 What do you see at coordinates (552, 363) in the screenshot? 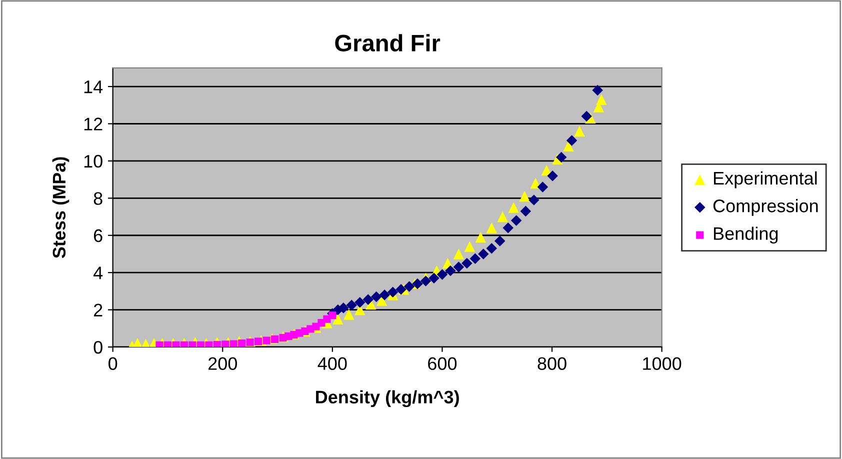
I see `x-tick-label: 800` at bounding box center [552, 363].